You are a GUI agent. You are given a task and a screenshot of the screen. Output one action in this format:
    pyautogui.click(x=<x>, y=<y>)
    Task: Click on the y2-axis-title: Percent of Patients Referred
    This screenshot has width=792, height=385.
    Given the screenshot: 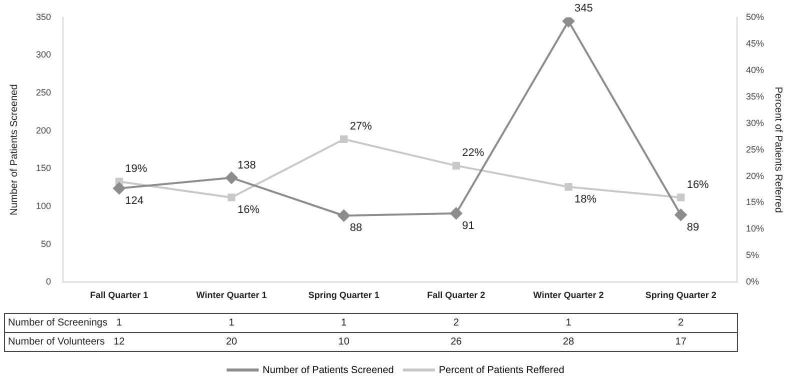 What is the action you would take?
    pyautogui.click(x=778, y=149)
    